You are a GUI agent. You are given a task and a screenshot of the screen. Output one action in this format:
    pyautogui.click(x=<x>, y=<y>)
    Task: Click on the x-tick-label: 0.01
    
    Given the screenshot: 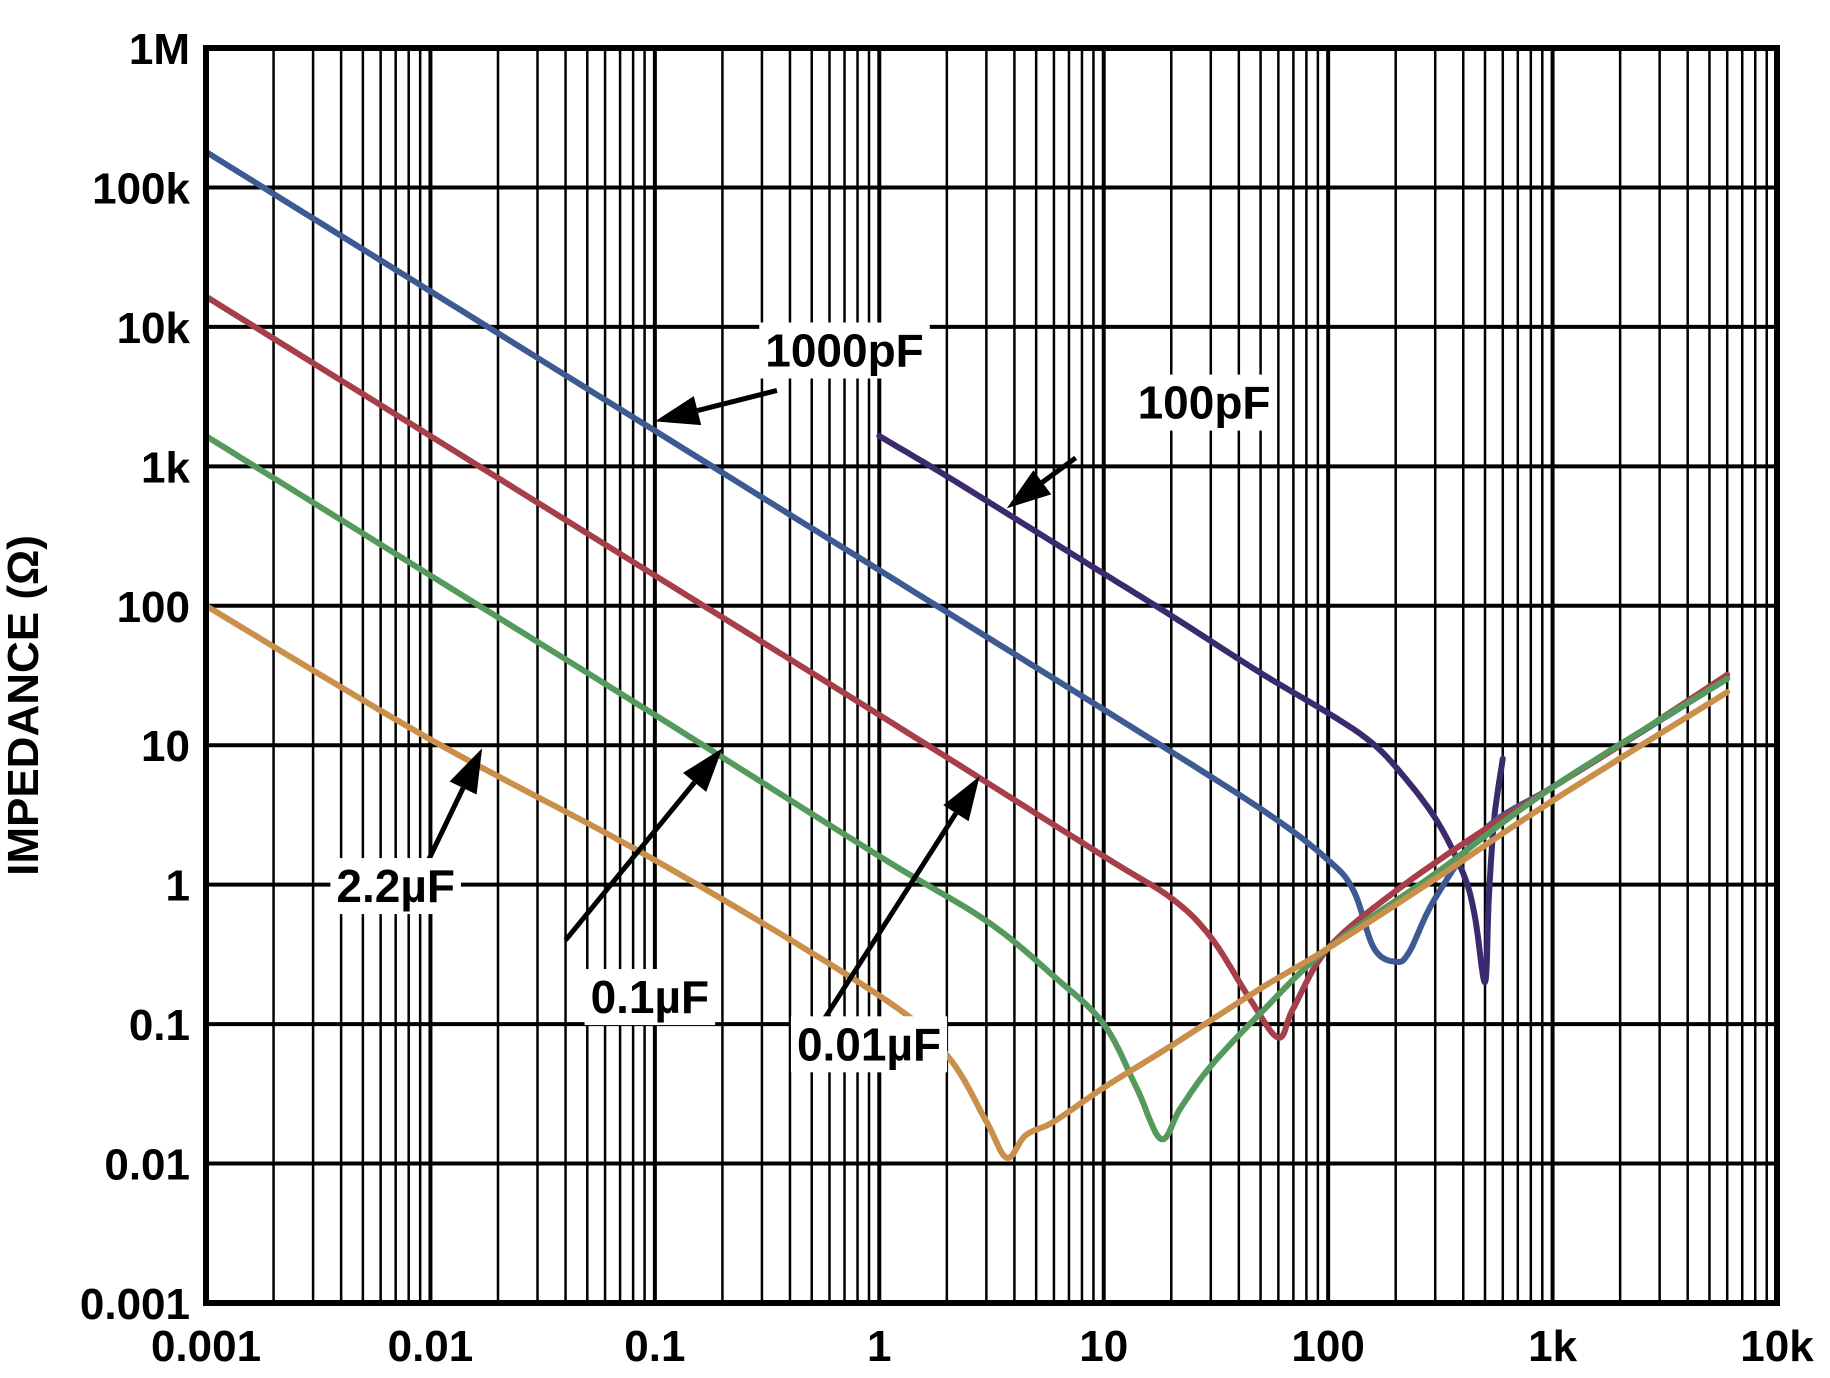 What is the action you would take?
    pyautogui.click(x=431, y=1346)
    